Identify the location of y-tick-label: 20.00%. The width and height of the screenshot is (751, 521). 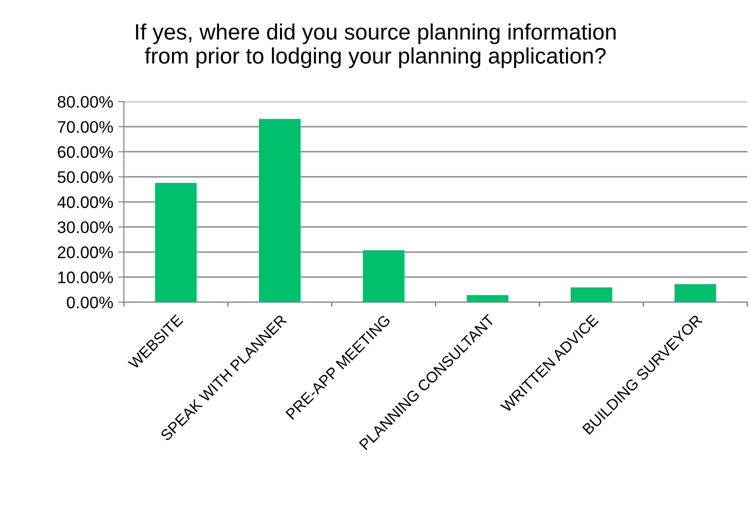
(85, 252).